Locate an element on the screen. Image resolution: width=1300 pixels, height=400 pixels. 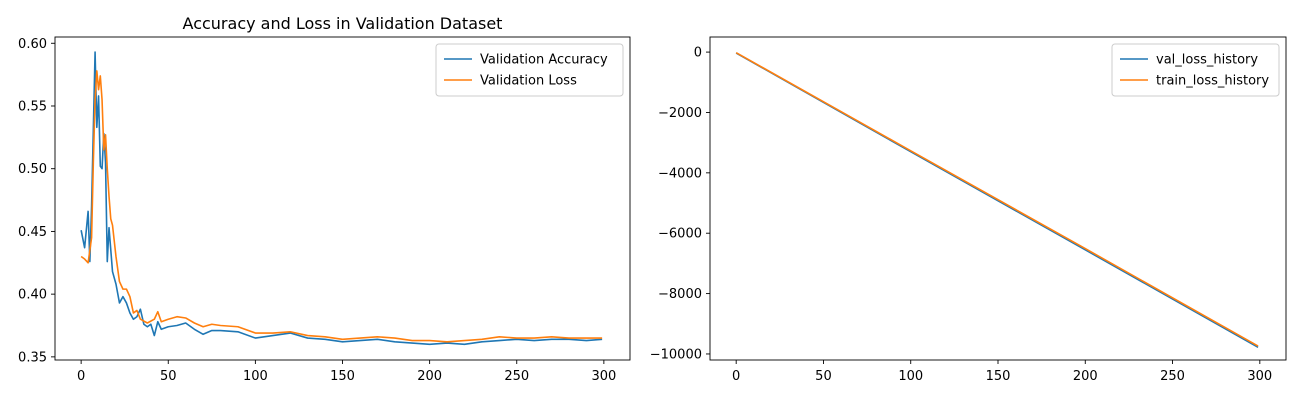
legend-label: Validation Accuracy is located at coordinates (544, 60).